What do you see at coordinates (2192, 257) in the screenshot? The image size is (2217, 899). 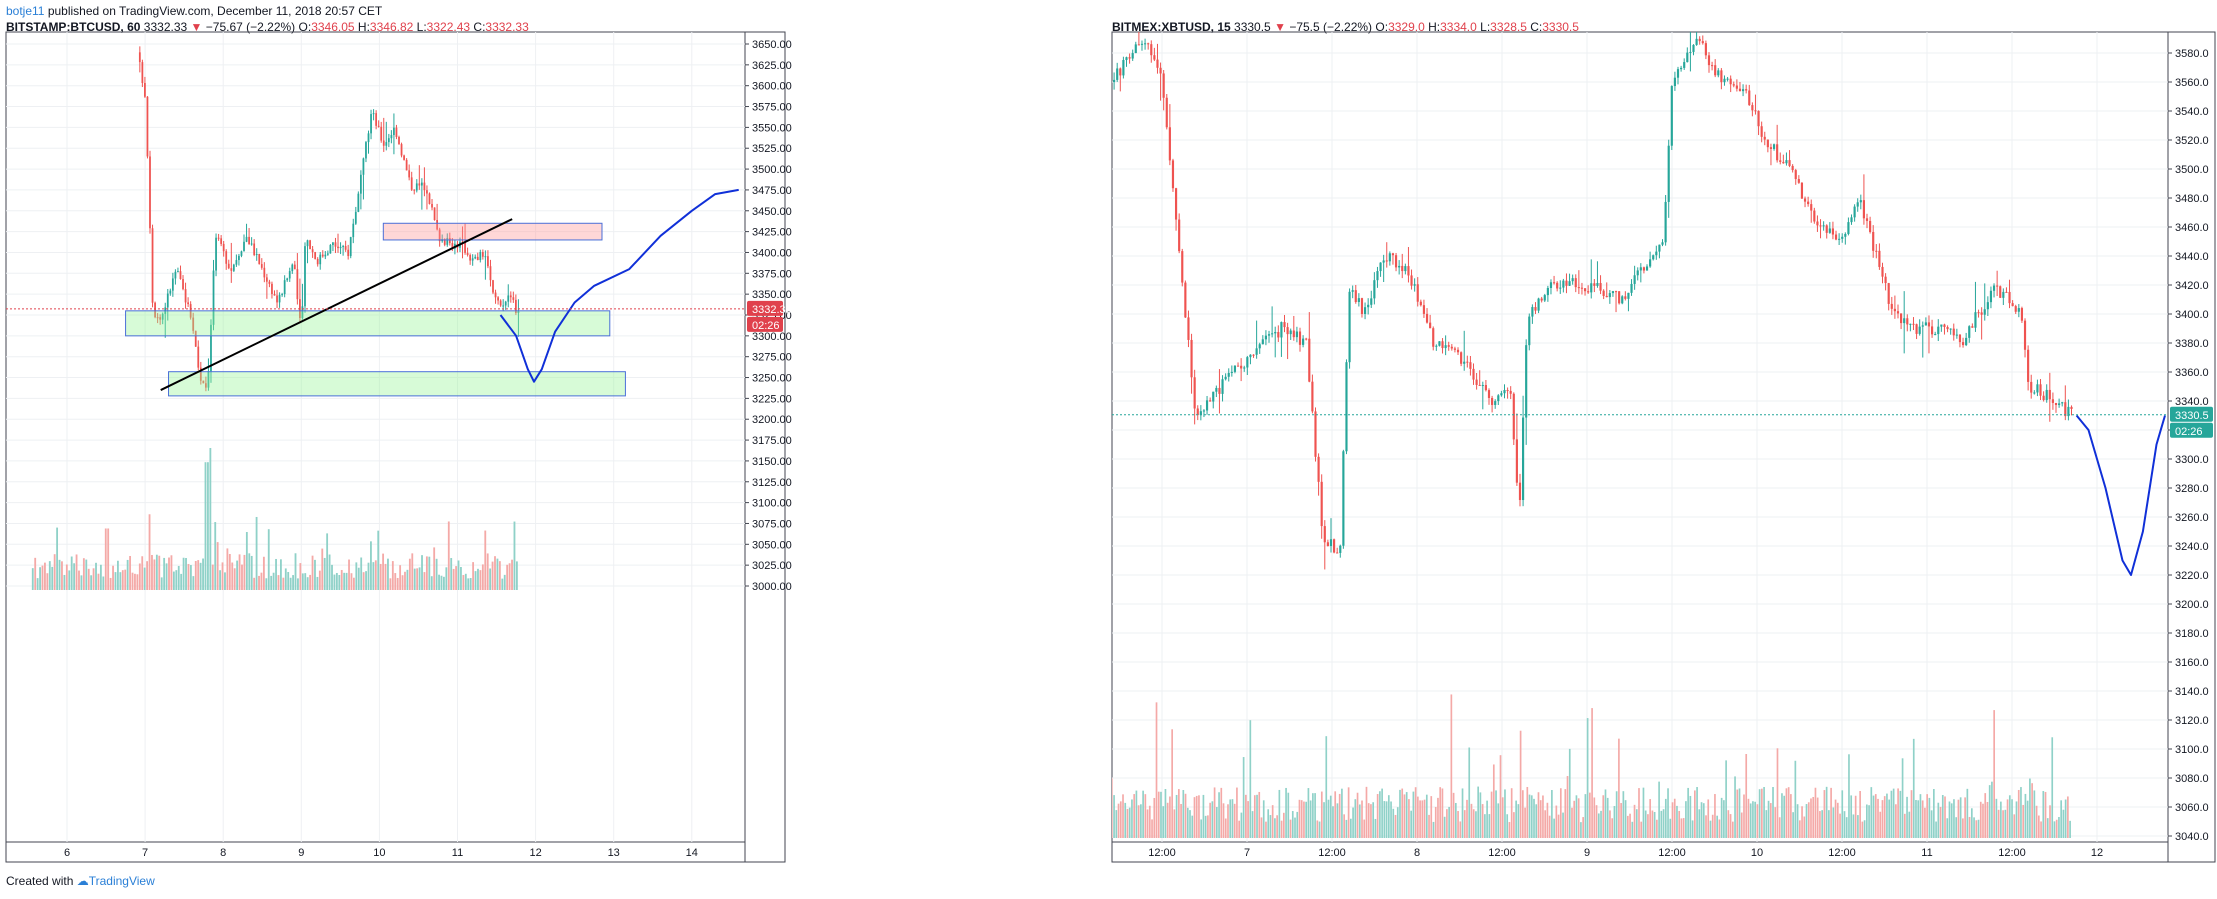 I see `right-y-tick-label: 3440.0` at bounding box center [2192, 257].